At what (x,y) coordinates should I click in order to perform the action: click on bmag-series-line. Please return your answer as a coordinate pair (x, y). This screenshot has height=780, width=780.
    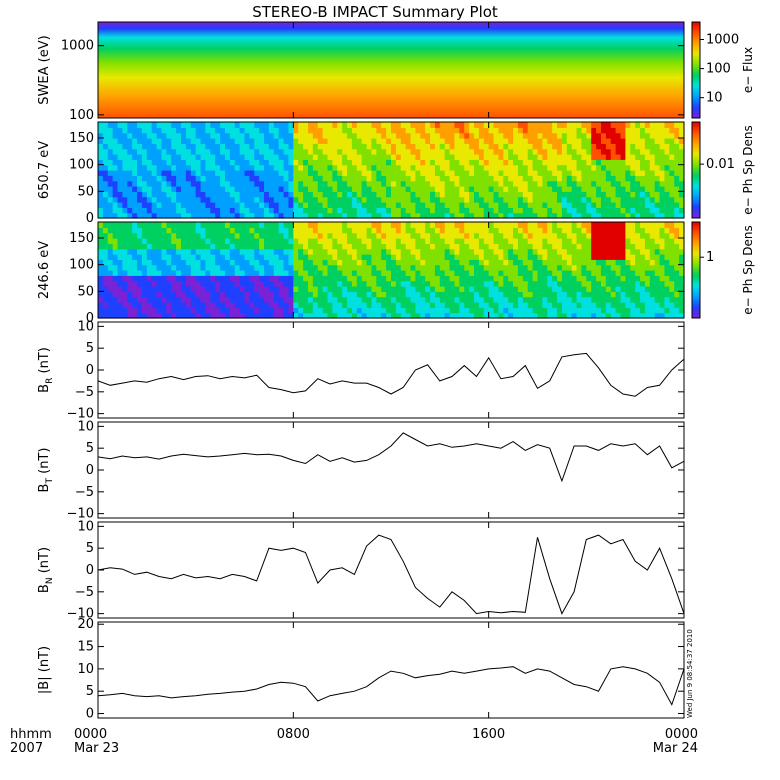
    Looking at the image, I should click on (391, 686).